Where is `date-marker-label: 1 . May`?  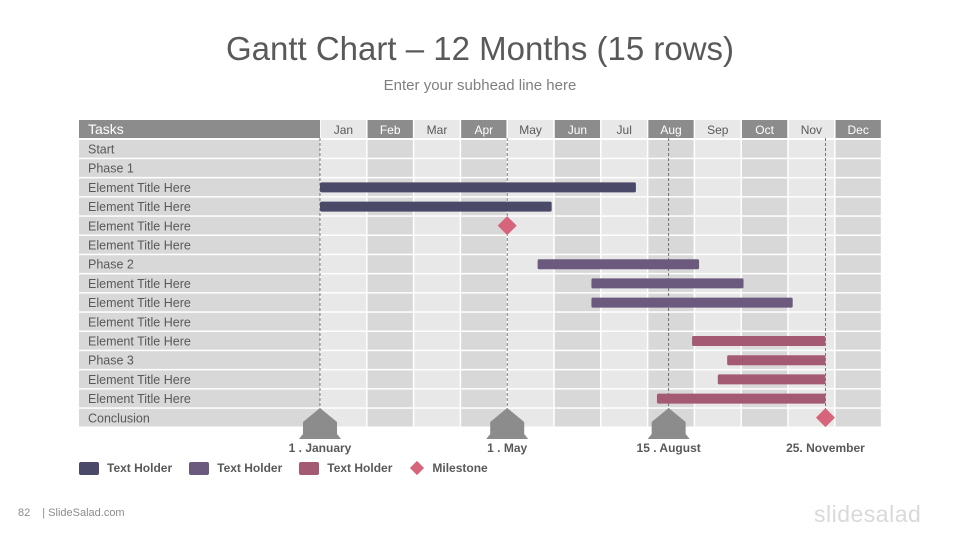
date-marker-label: 1 . May is located at coordinates (507, 448).